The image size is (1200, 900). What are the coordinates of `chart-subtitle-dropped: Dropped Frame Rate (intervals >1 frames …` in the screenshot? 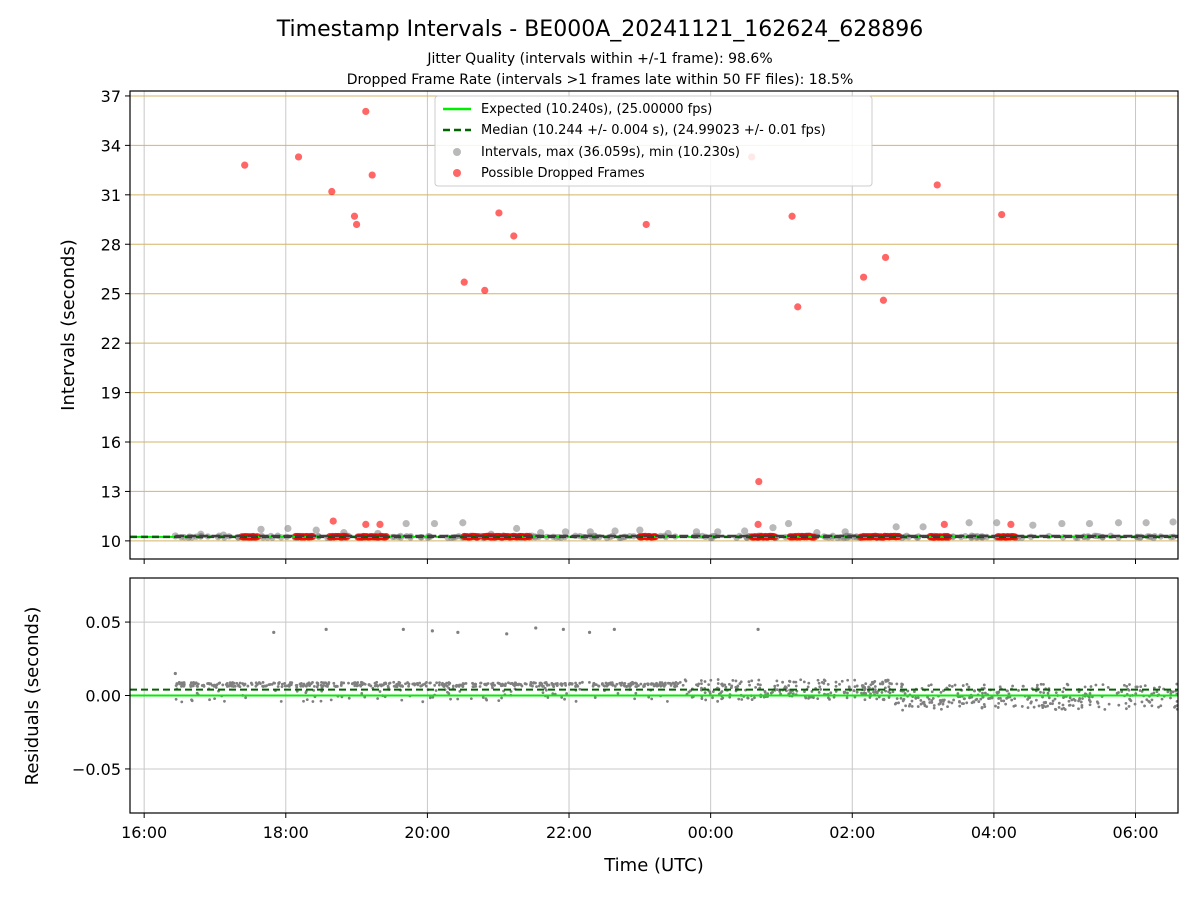 It's located at (600, 80).